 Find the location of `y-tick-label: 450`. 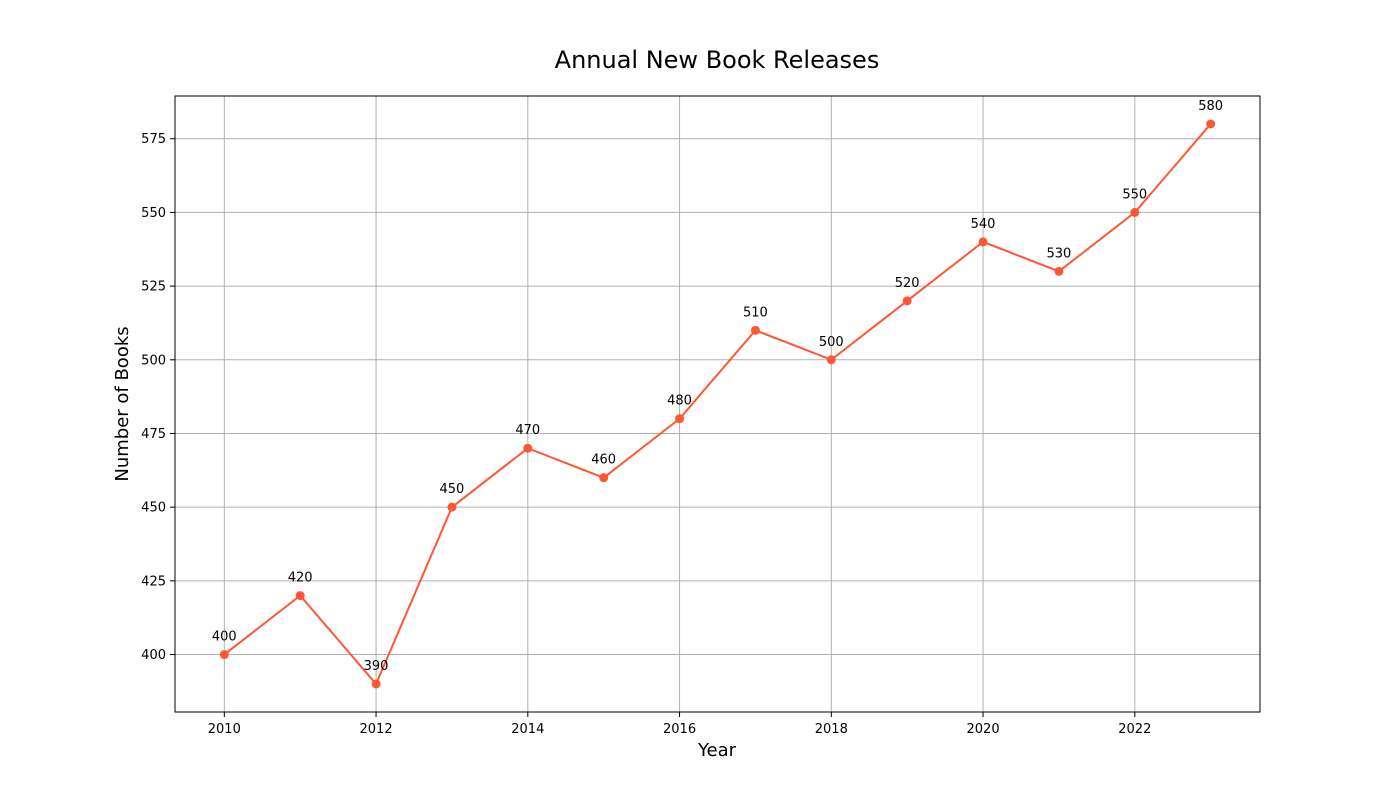

y-tick-label: 450 is located at coordinates (153, 508).